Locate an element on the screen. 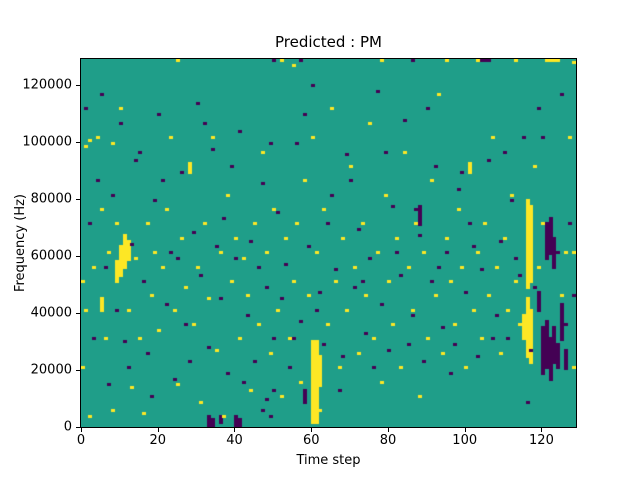  y-tick-label: 0 is located at coordinates (67, 427).